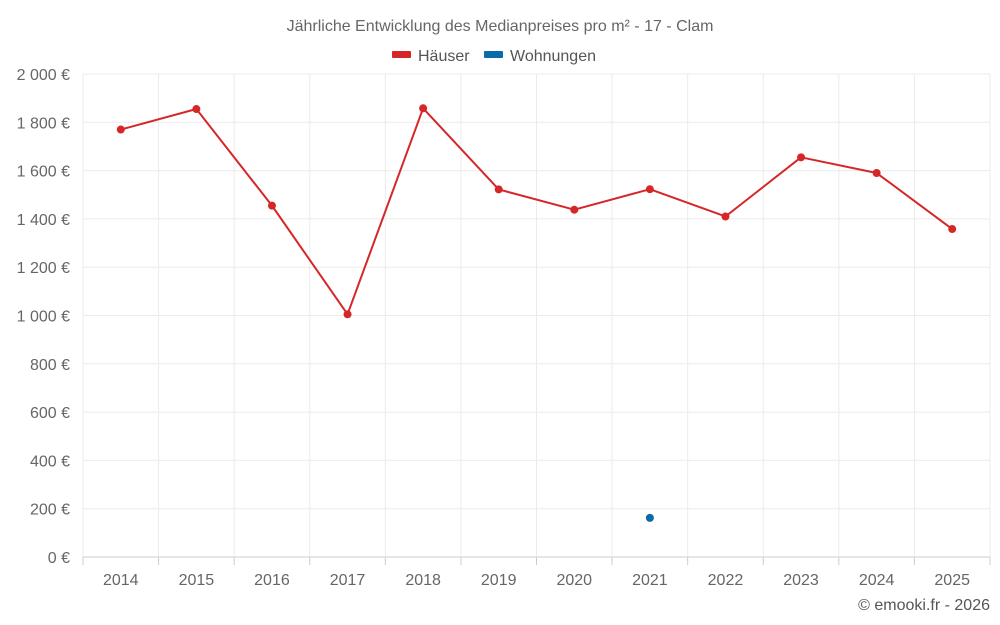  What do you see at coordinates (50, 510) in the screenshot?
I see `y-tick-label: 200 €` at bounding box center [50, 510].